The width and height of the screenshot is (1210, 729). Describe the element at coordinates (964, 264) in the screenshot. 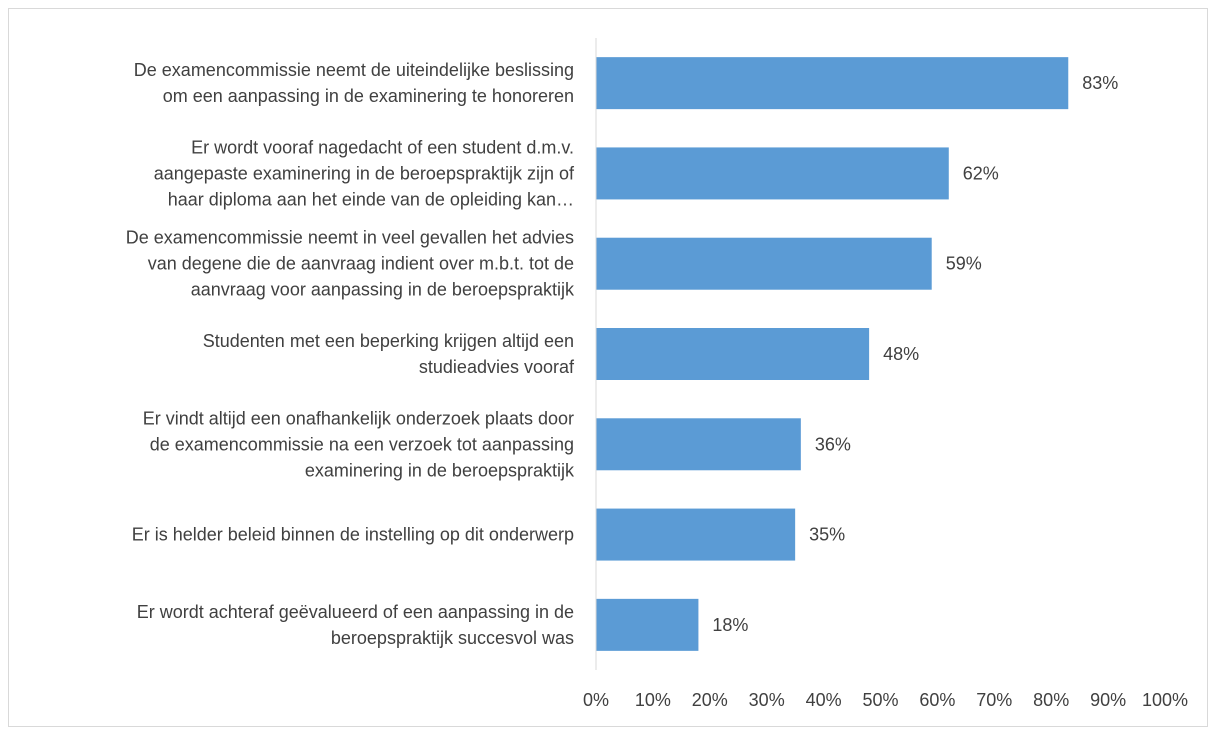

I see `data-label: 59%` at that location.